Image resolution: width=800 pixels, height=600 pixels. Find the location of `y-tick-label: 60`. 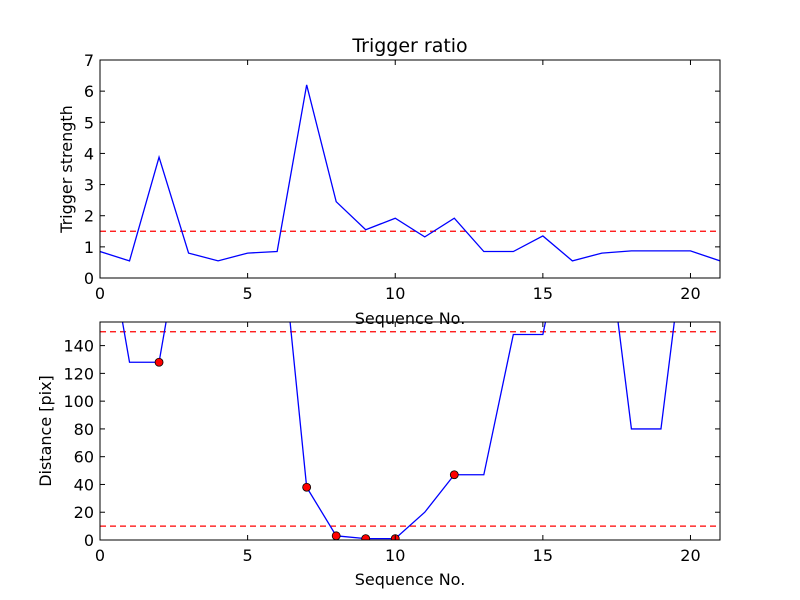

y-tick-label: 60 is located at coordinates (84, 457).